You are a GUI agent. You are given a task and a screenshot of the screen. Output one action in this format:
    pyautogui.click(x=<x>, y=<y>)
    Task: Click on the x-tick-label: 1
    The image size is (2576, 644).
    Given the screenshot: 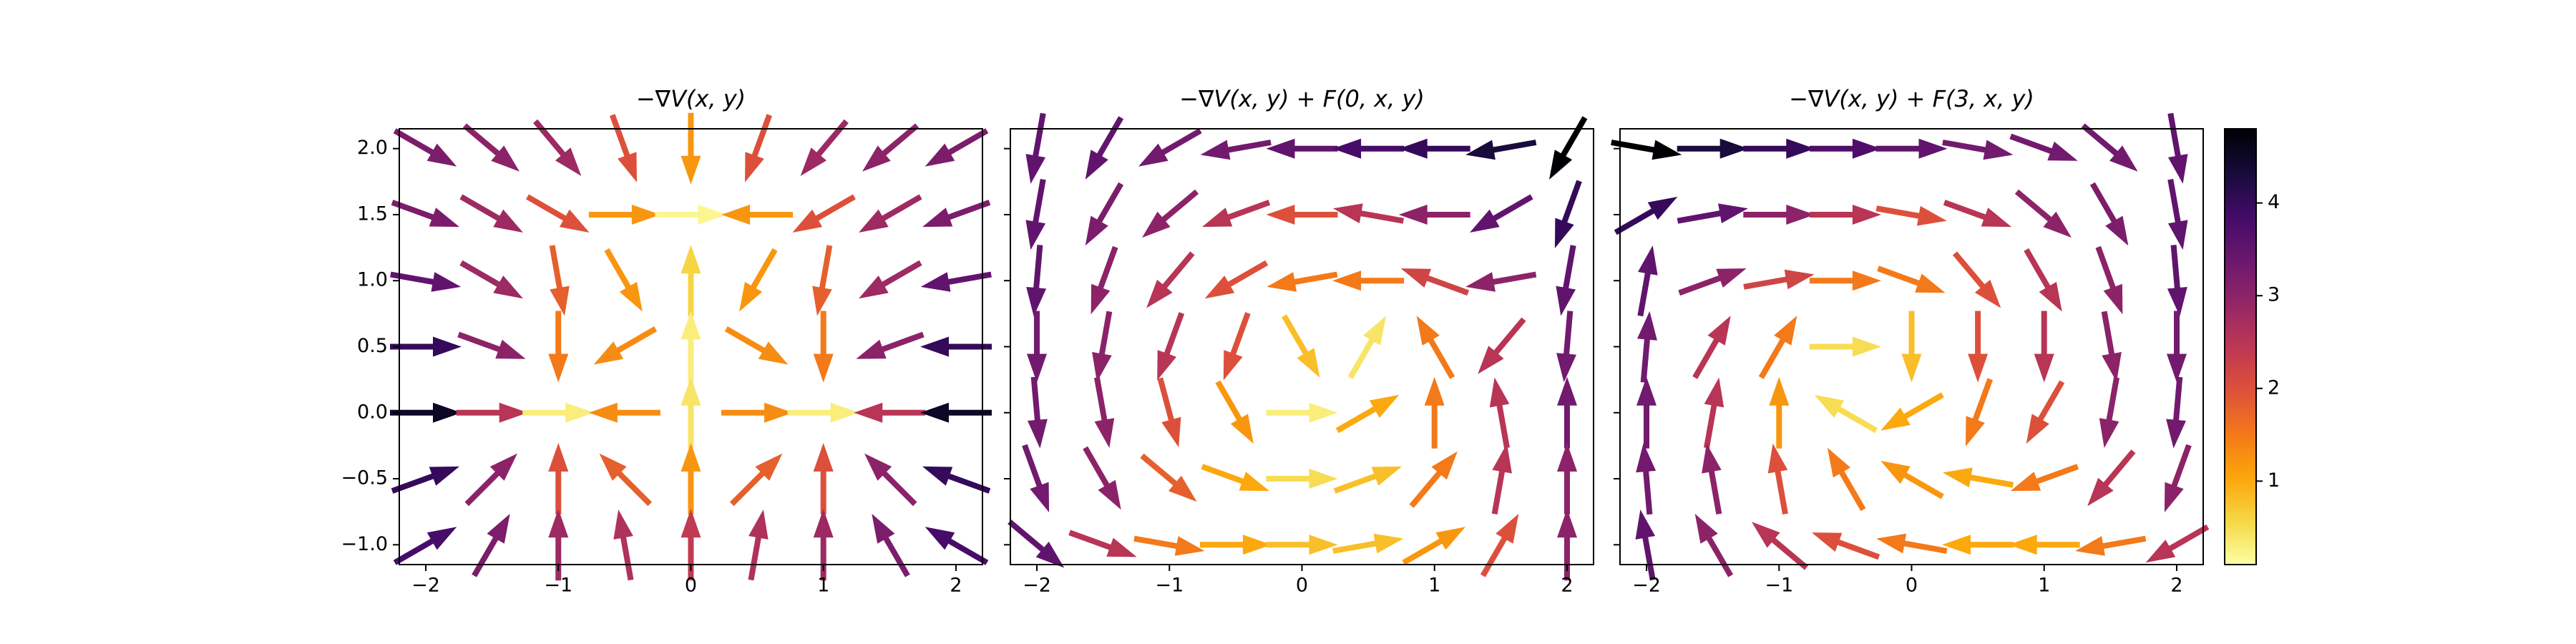 What is the action you would take?
    pyautogui.click(x=1434, y=586)
    